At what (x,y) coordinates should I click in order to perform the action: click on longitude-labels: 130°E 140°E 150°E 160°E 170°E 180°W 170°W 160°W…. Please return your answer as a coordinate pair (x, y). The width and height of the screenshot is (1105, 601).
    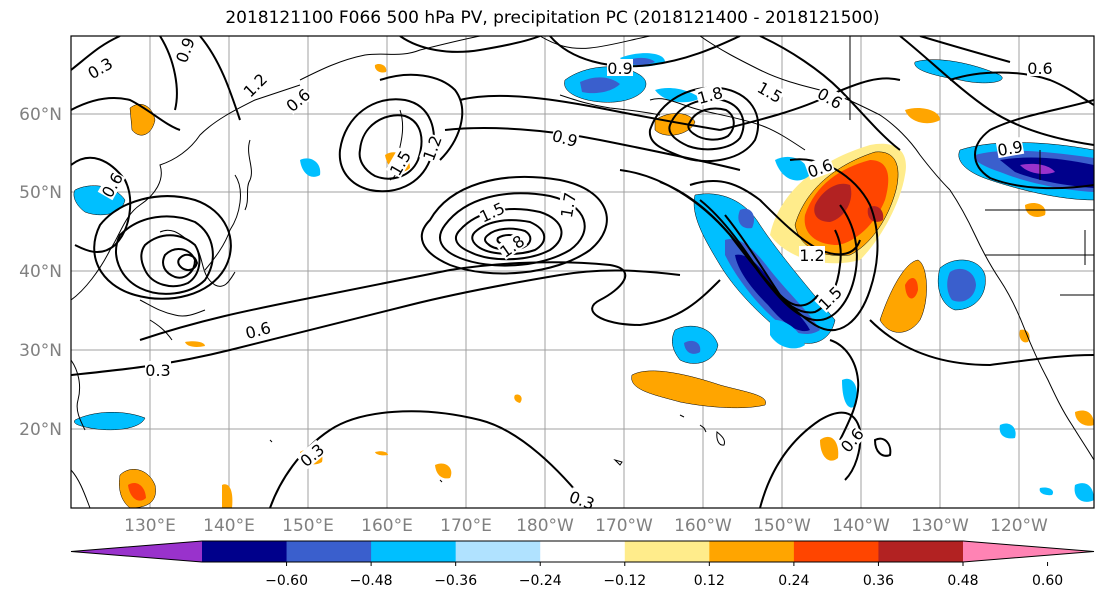
    Looking at the image, I should click on (586, 526).